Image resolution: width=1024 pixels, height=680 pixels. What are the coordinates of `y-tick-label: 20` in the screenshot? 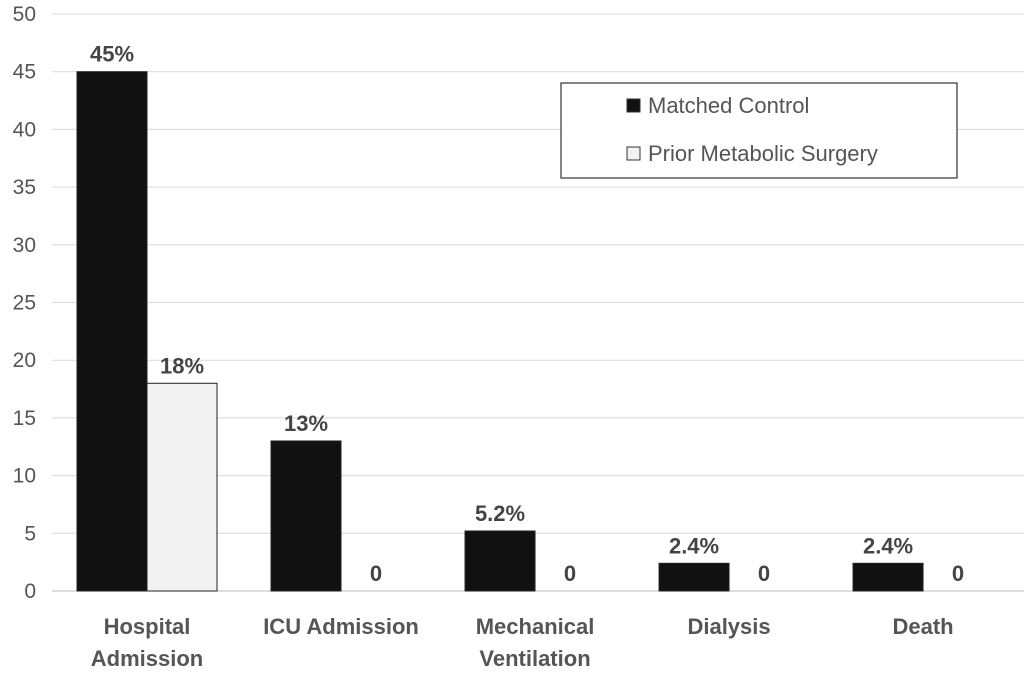 It's located at (24, 360).